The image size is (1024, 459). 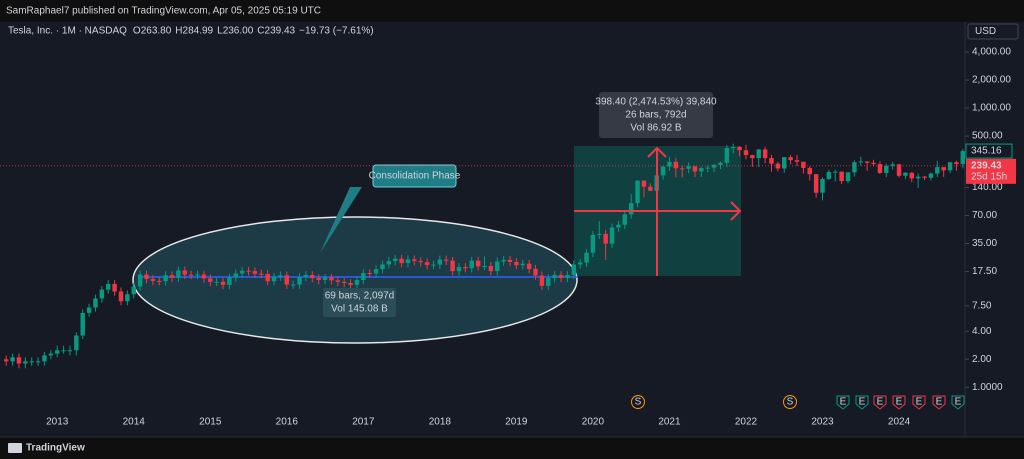 I want to click on x-tick-label: 2016, so click(x=287, y=422).